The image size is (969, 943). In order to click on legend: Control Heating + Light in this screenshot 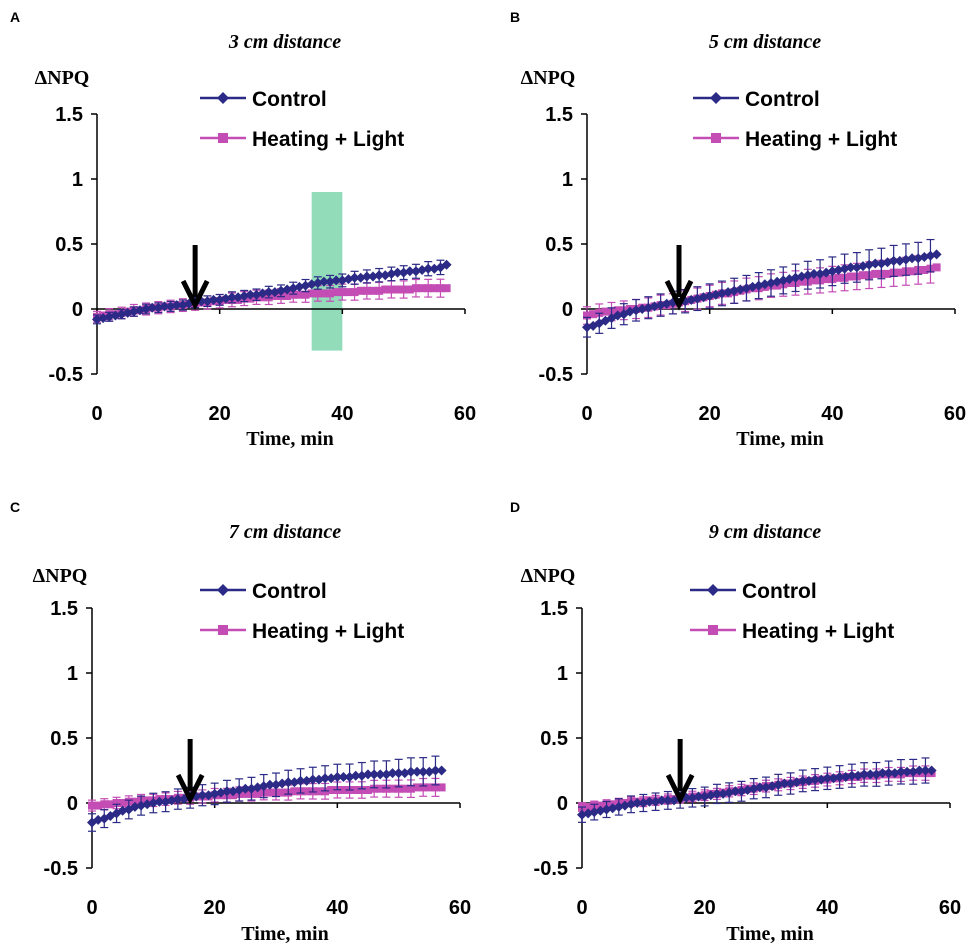, I will do `click(792, 611)`.